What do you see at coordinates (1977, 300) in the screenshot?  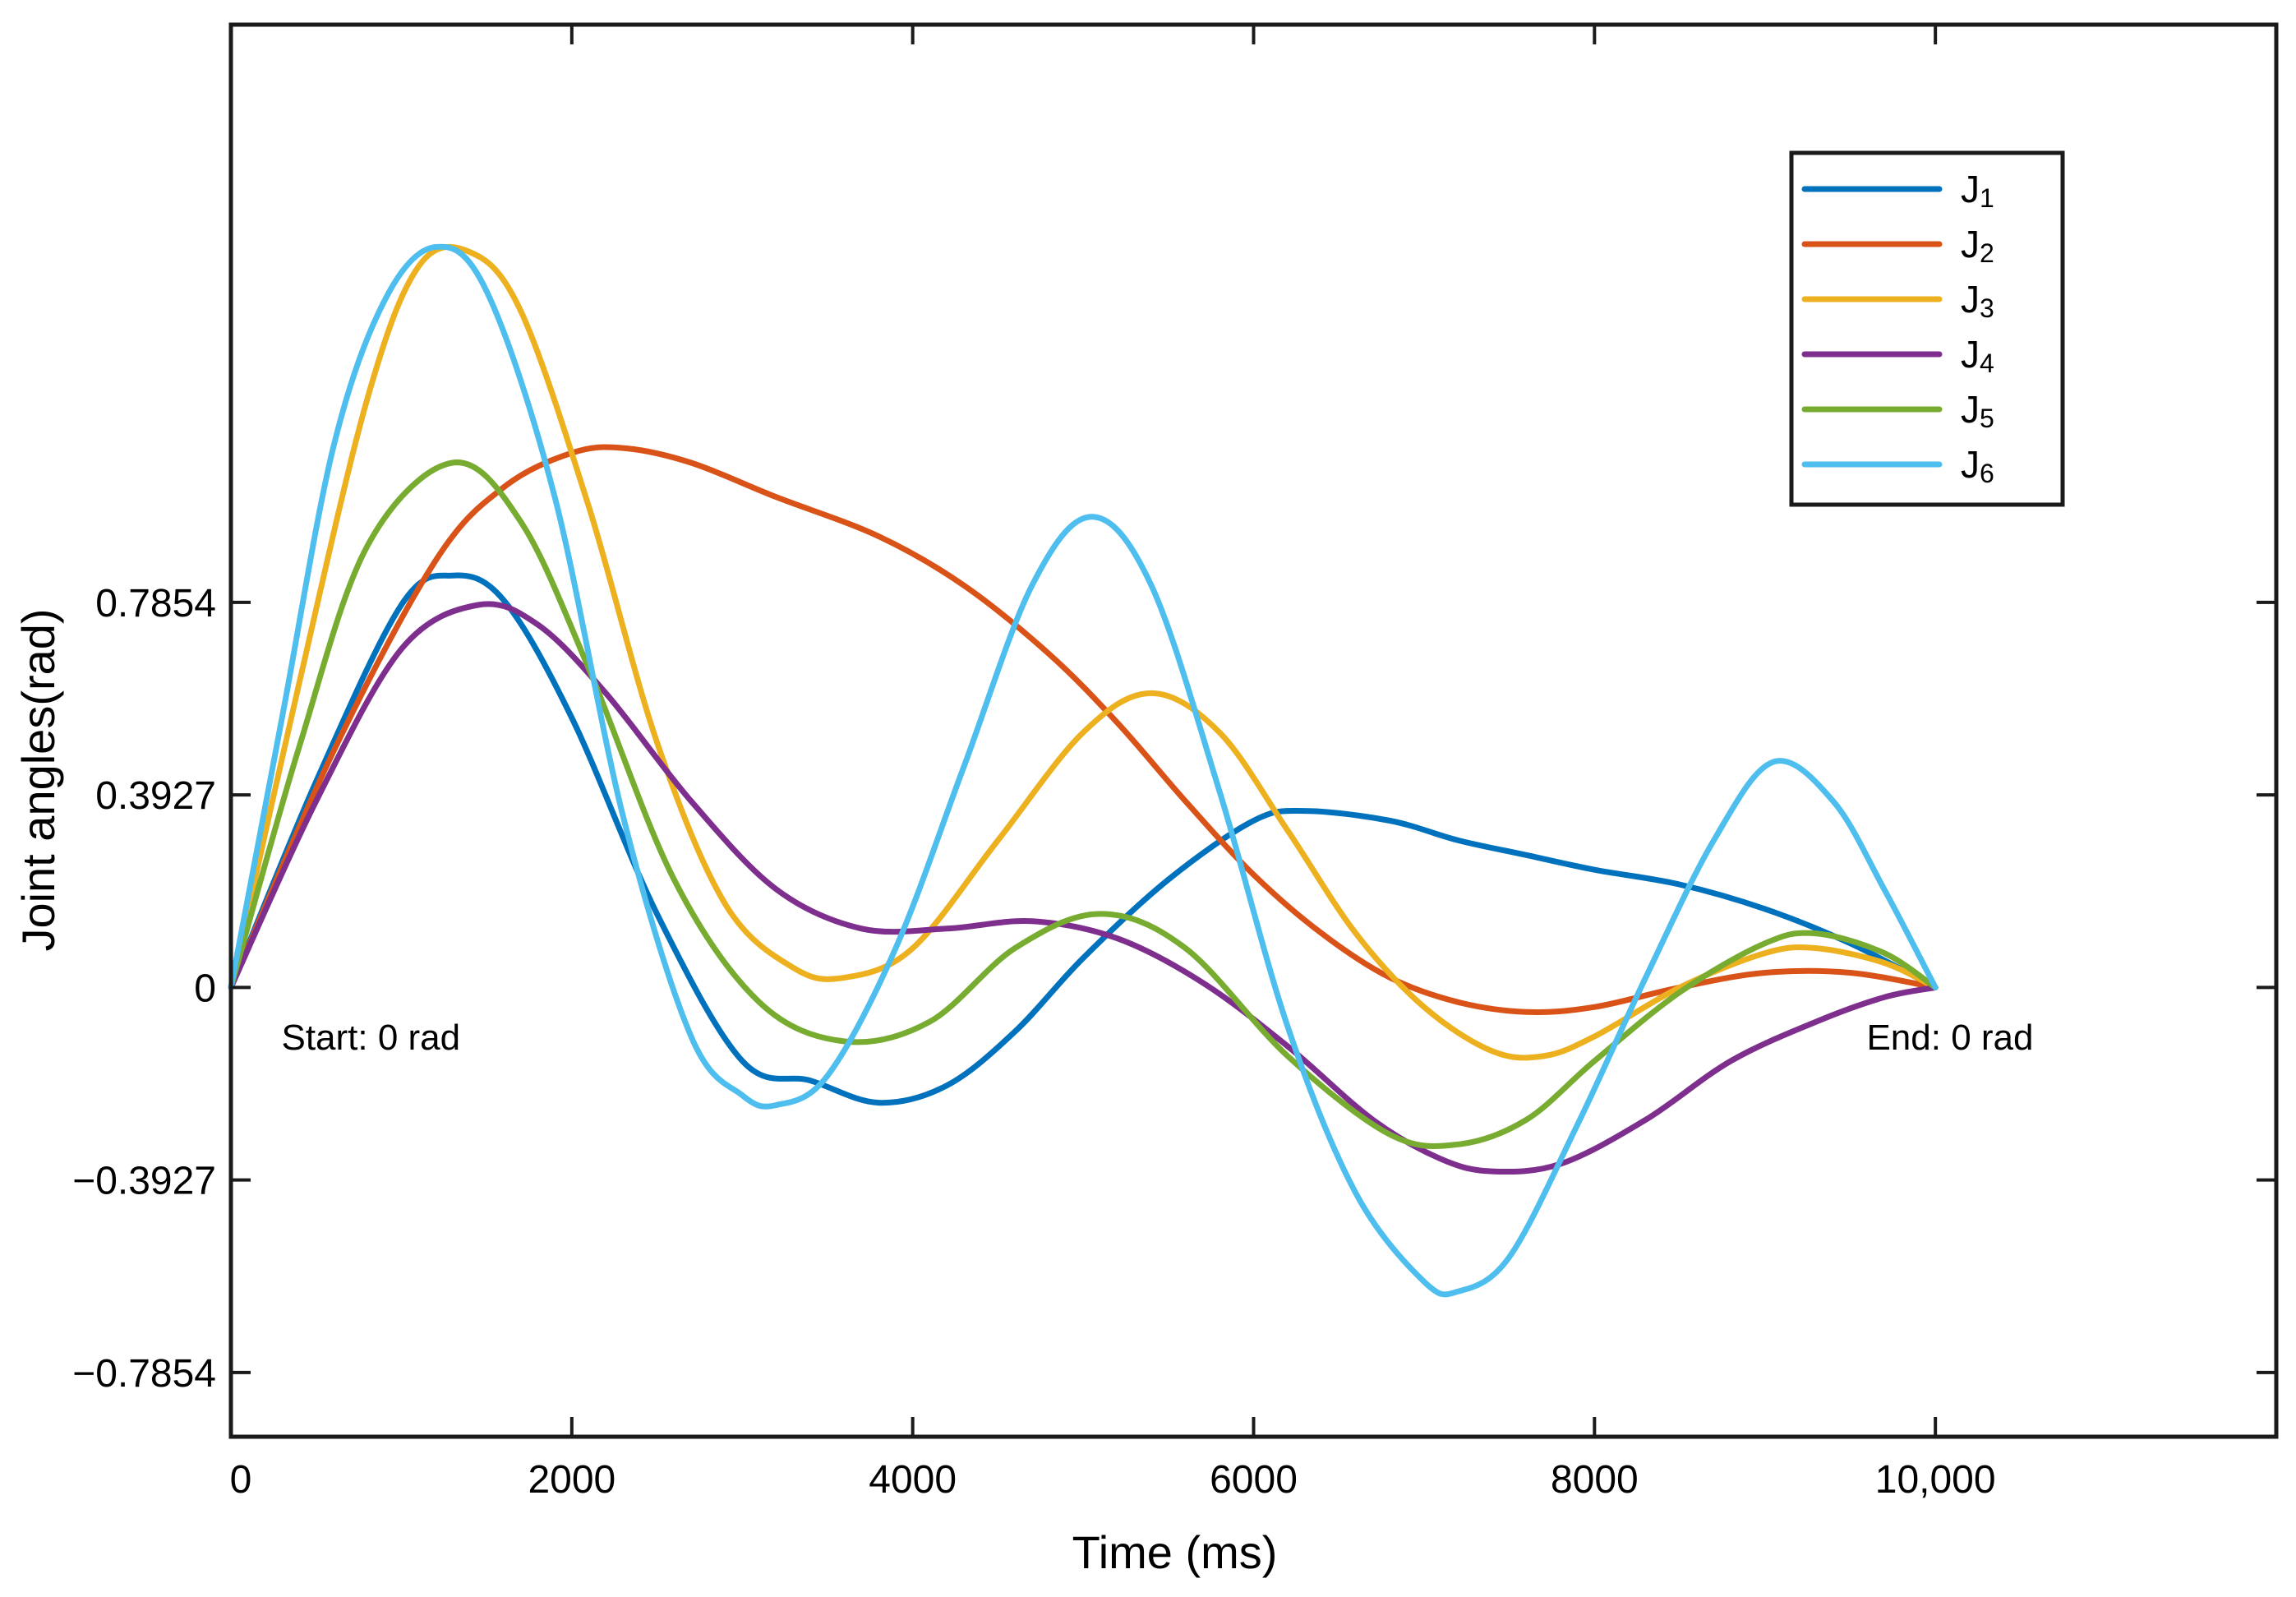 I see `legend-label-j3: J3` at bounding box center [1977, 300].